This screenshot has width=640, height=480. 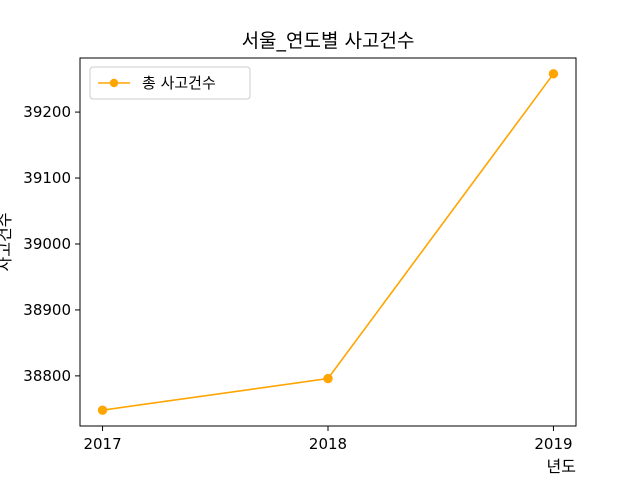 What do you see at coordinates (328, 41) in the screenshot?
I see `chart-title: 서울_연도별 사고건수` at bounding box center [328, 41].